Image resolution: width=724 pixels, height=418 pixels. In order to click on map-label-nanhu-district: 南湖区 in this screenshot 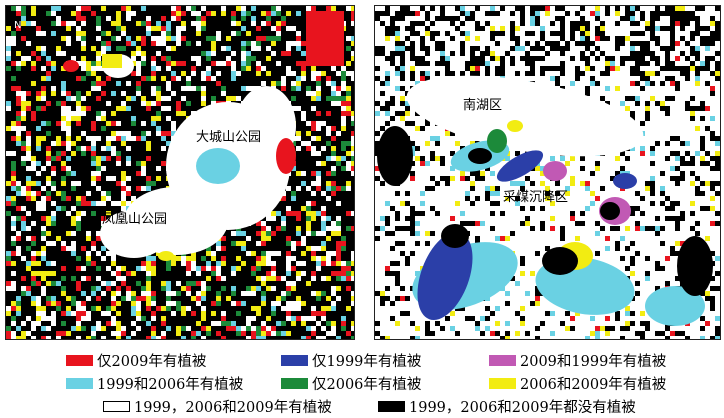, I will do `click(483, 105)`.